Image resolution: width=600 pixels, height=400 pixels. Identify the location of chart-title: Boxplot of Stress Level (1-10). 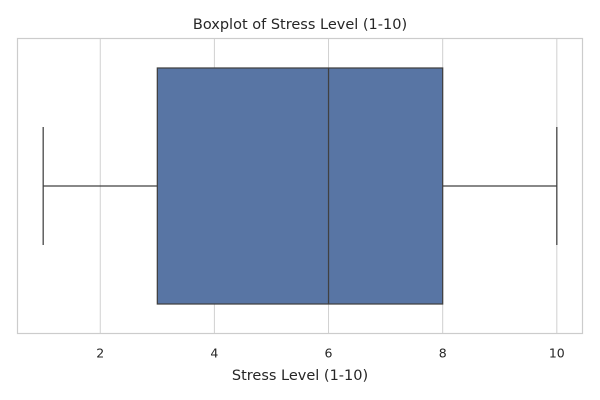
(300, 25).